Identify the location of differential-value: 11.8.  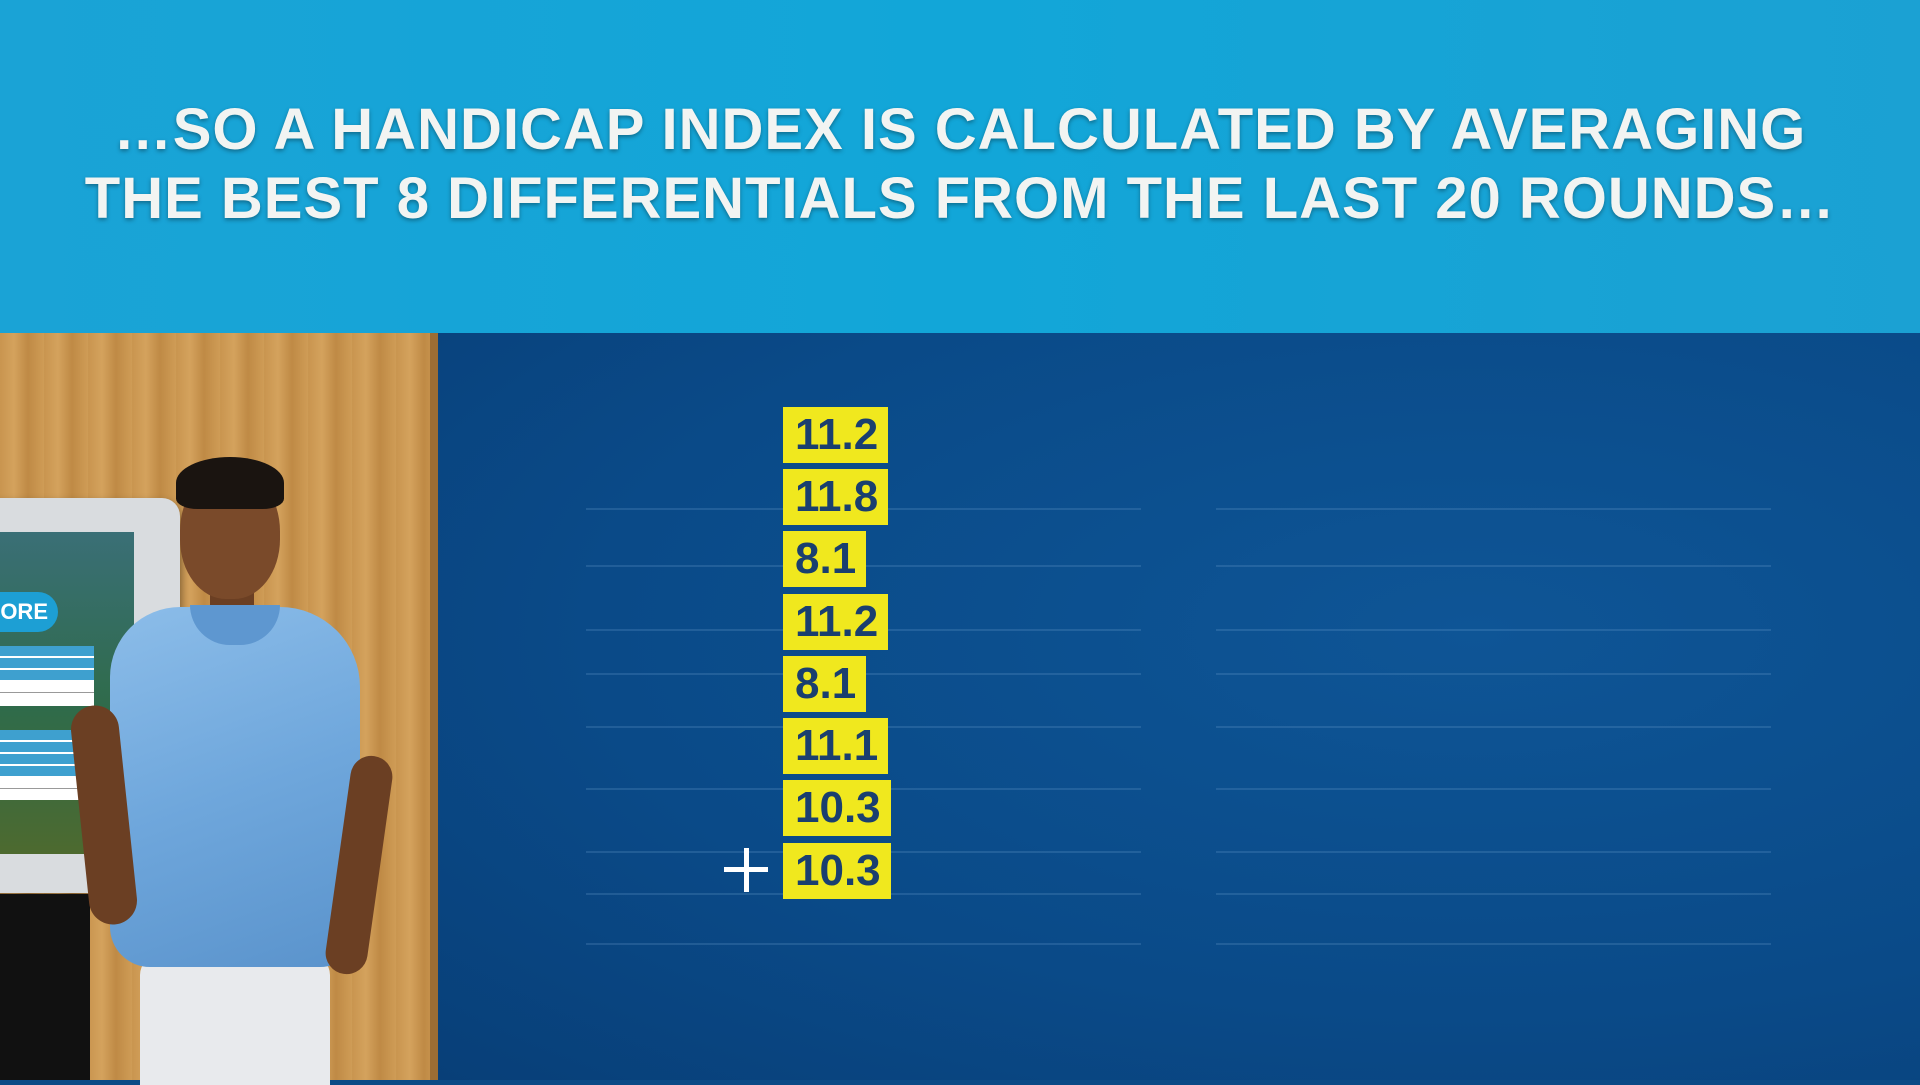
(836, 497).